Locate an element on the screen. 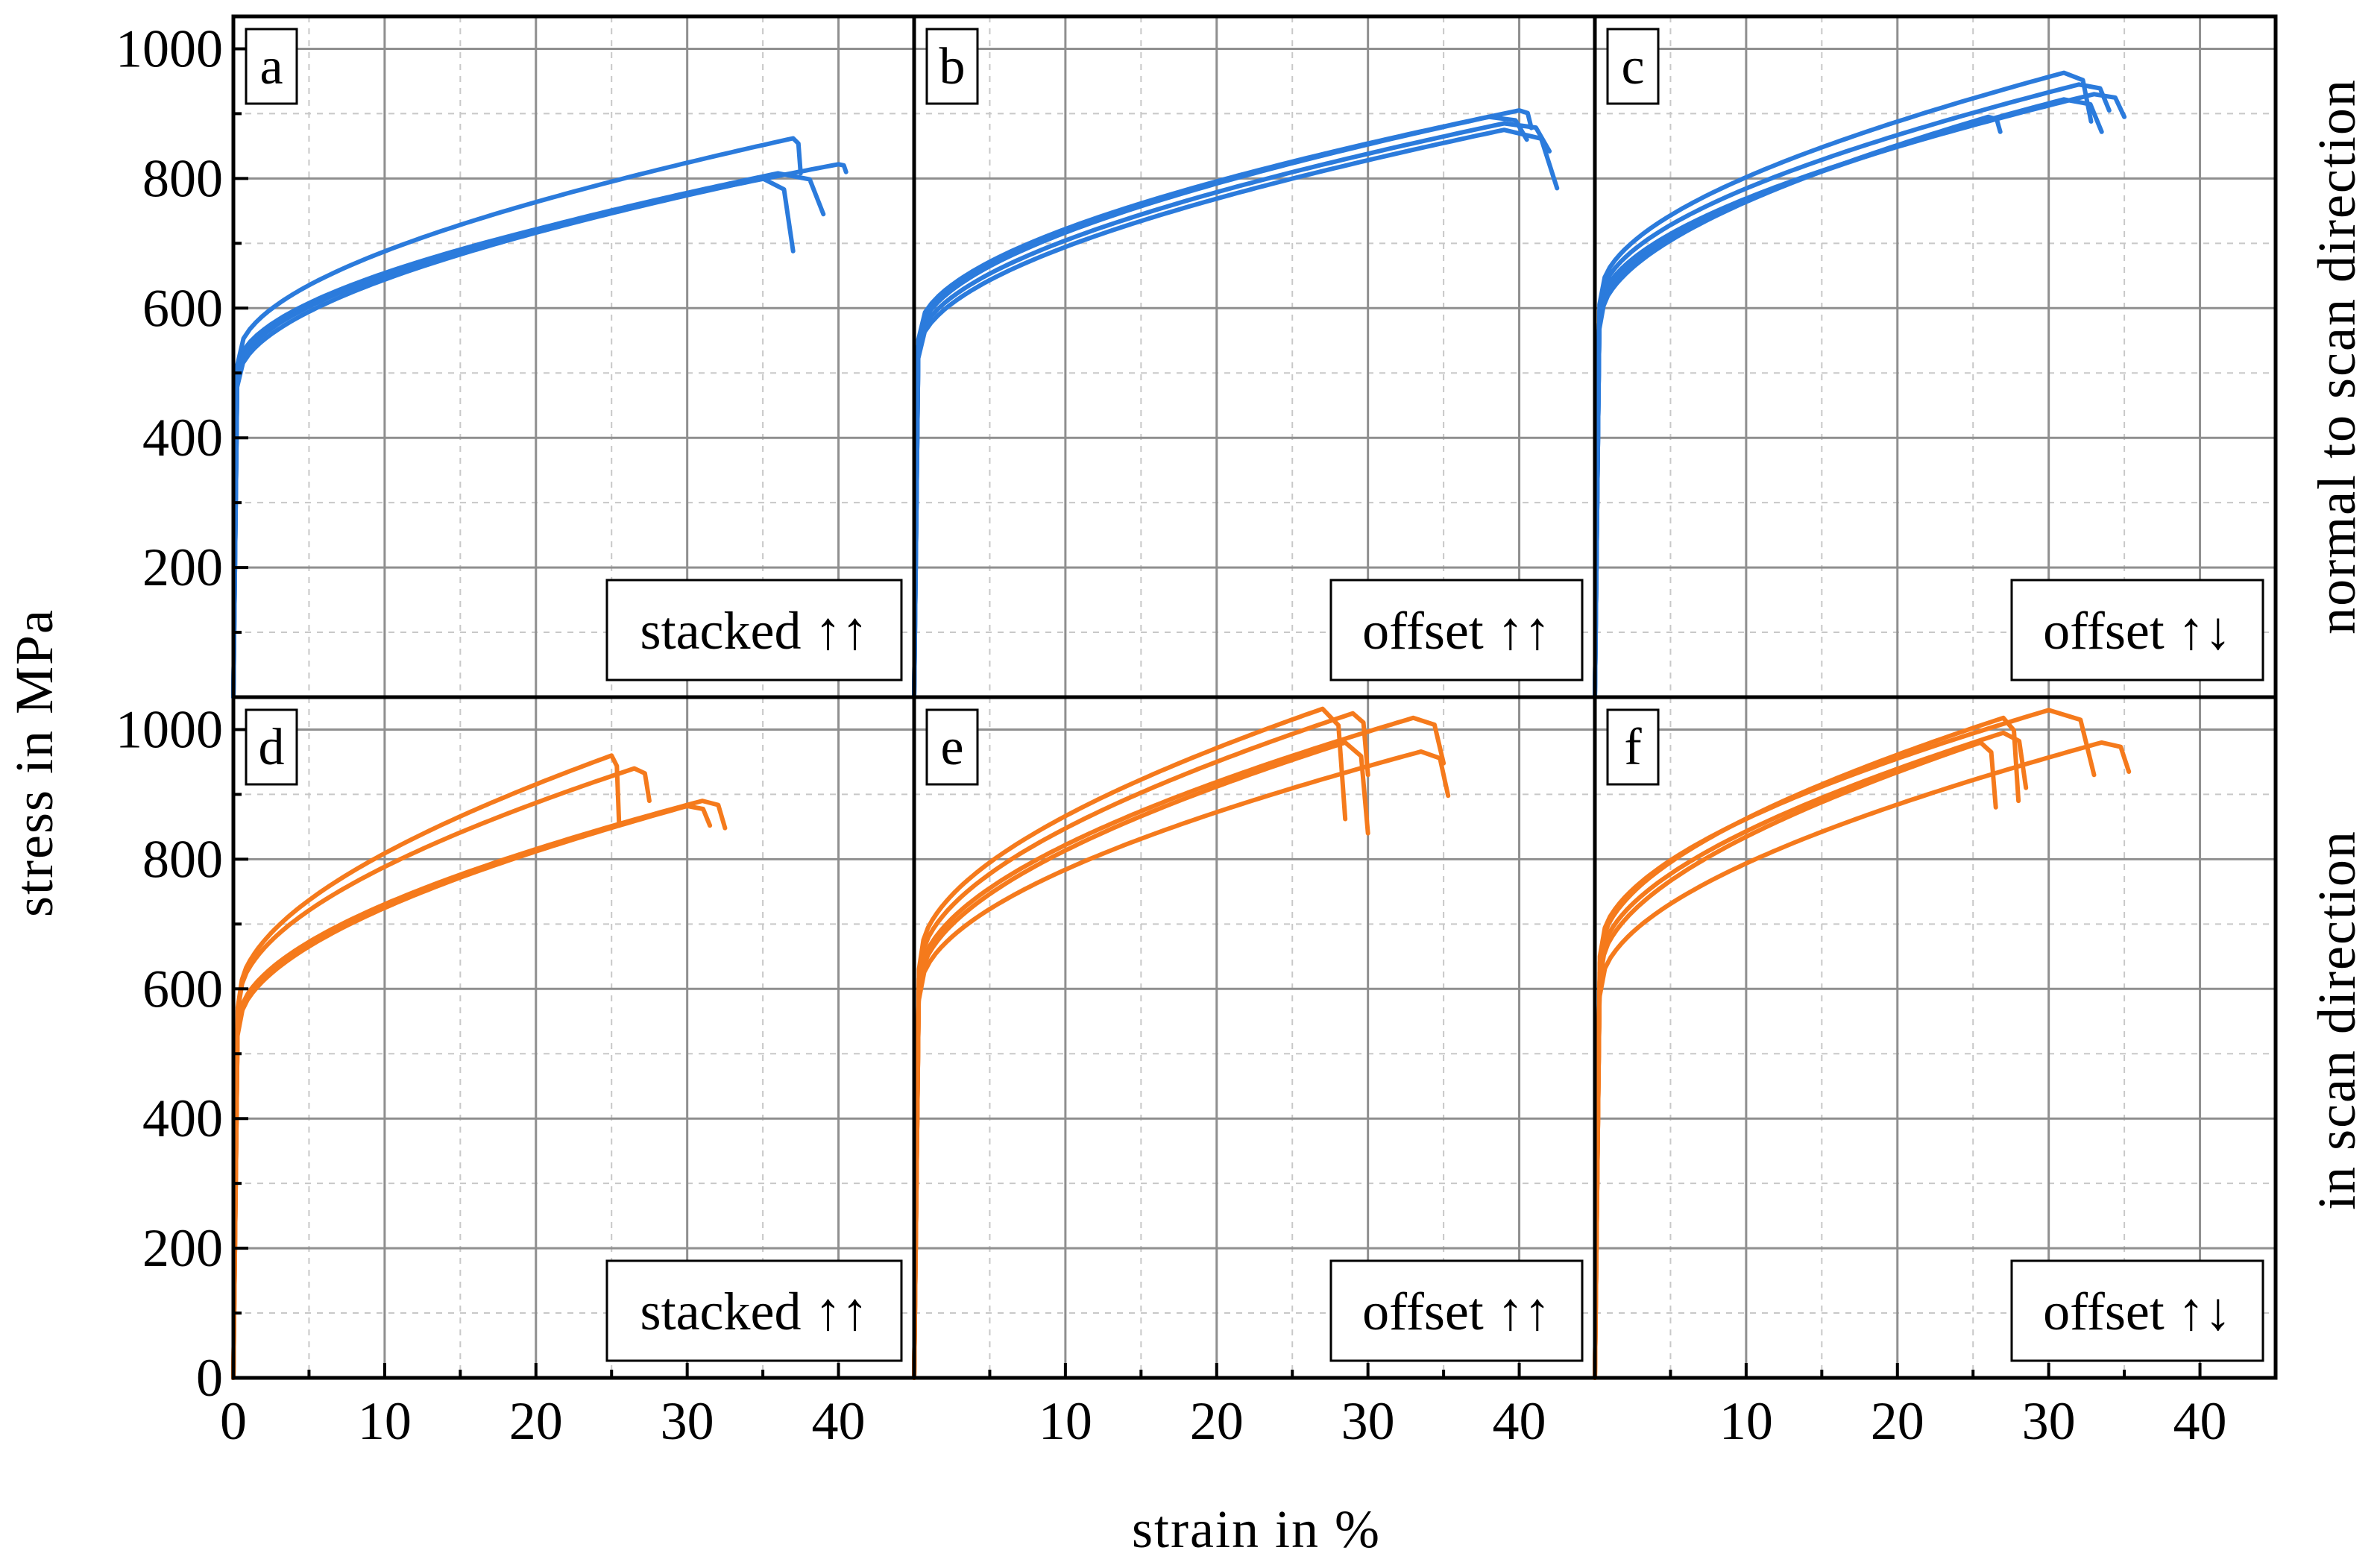  legend-label-e: offset ↑↑ is located at coordinates (1456, 1311).